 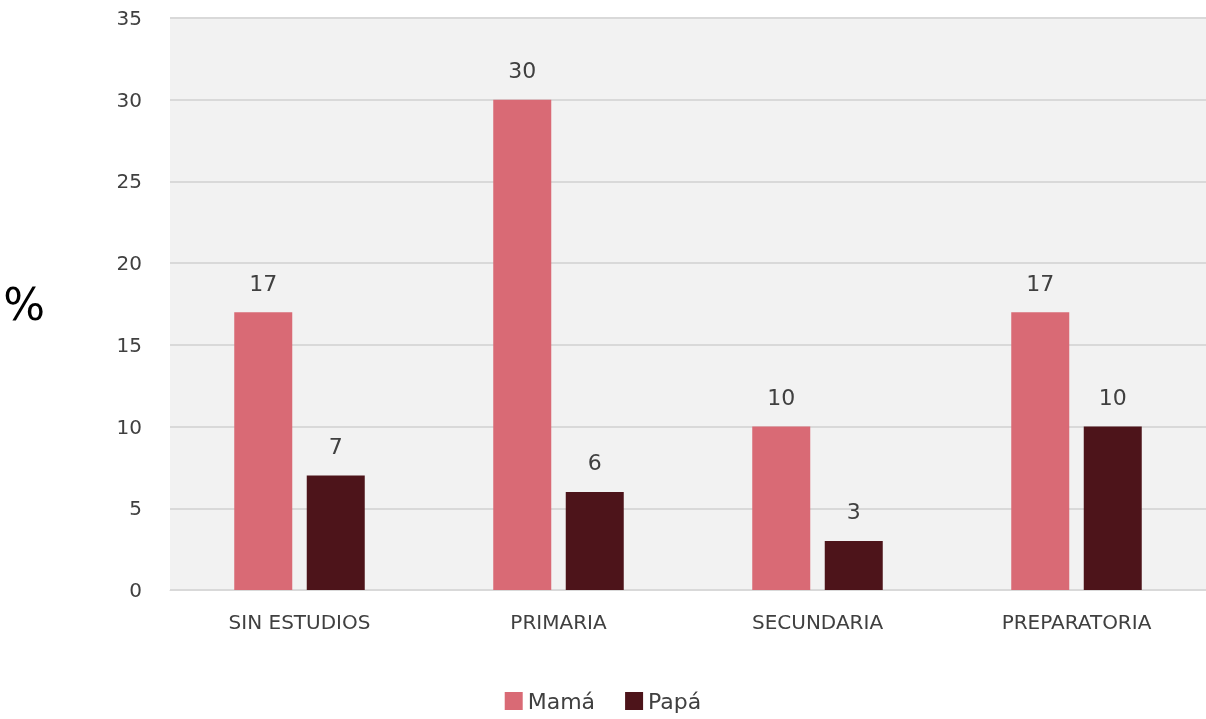 I want to click on data-label: 30, so click(x=522, y=71).